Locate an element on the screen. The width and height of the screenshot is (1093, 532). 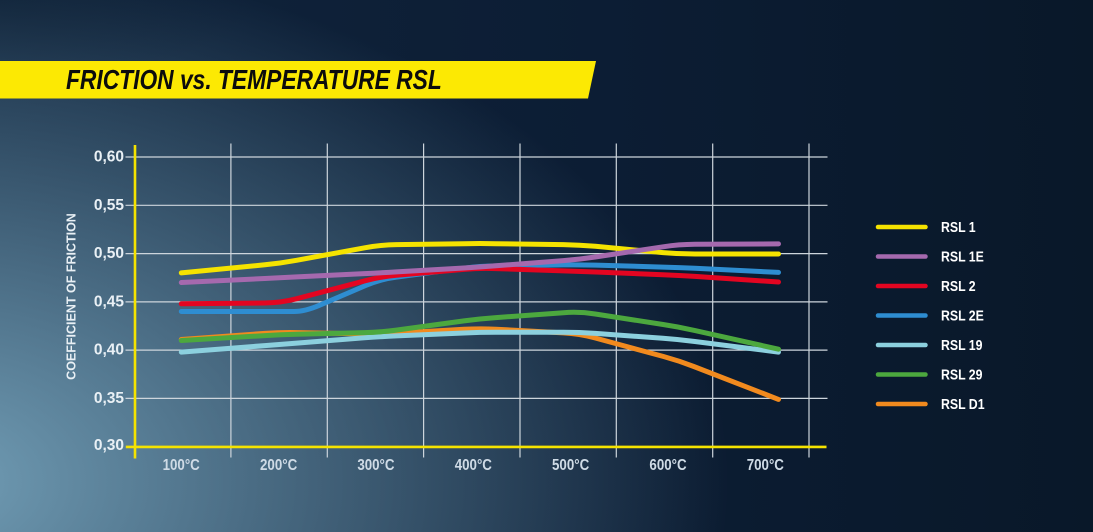
svg-text: 0,55 is located at coordinates (109, 205).